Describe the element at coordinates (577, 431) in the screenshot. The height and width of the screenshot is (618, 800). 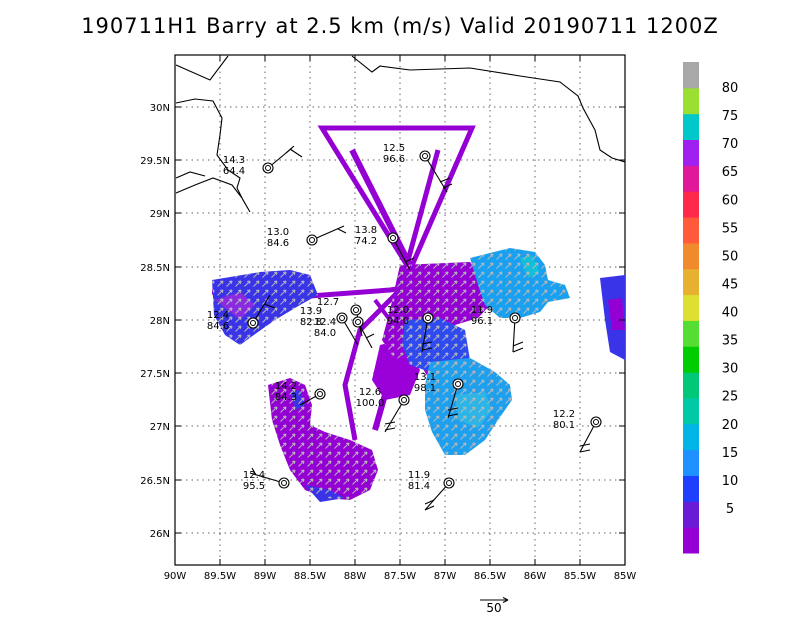
I see `station-s14: 12.280.1` at that location.